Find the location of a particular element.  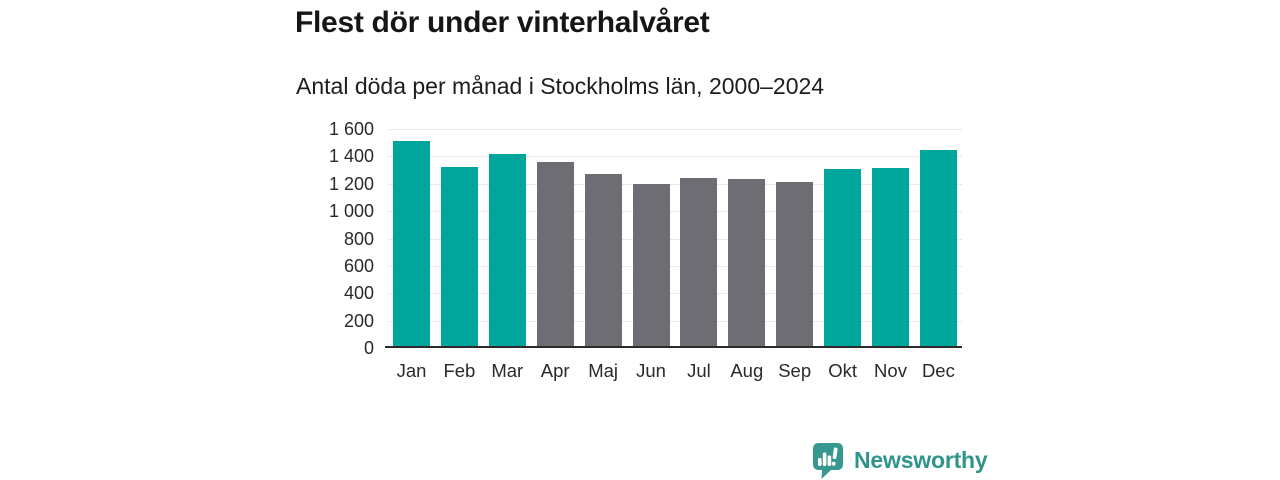

bar-feb is located at coordinates (459, 257).